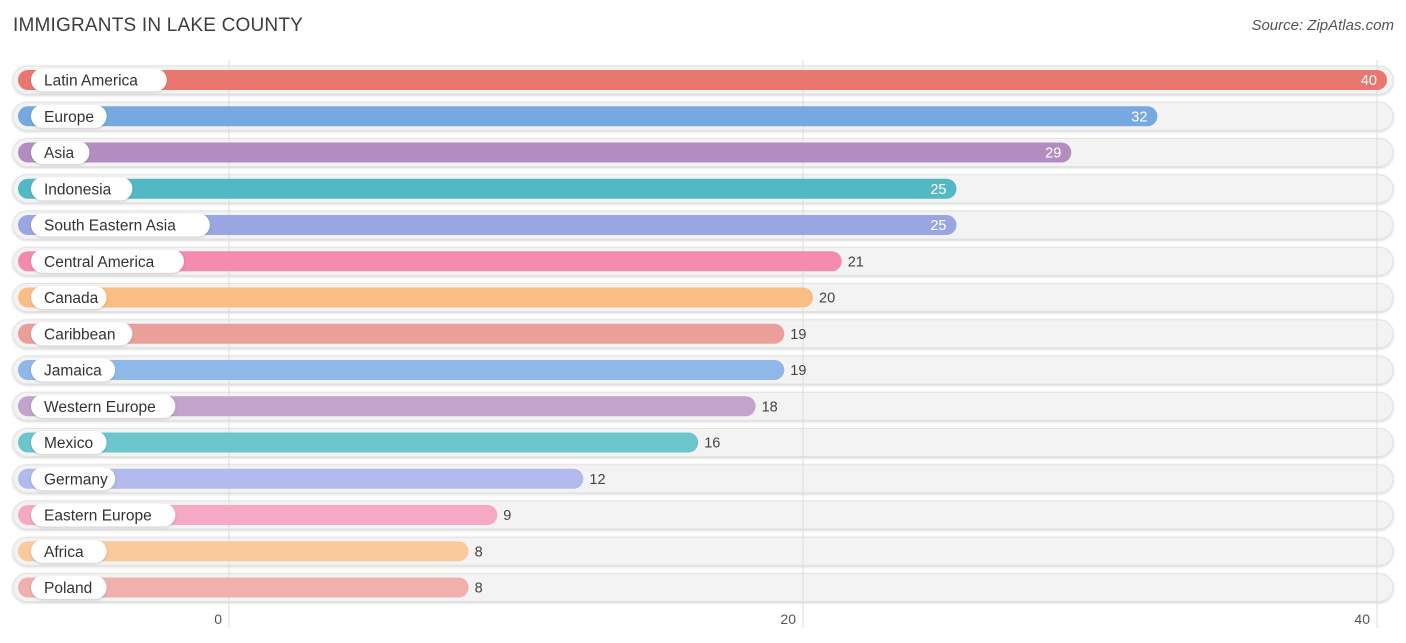 The image size is (1406, 643). What do you see at coordinates (1362, 619) in the screenshot?
I see `x-tick-label: 40` at bounding box center [1362, 619].